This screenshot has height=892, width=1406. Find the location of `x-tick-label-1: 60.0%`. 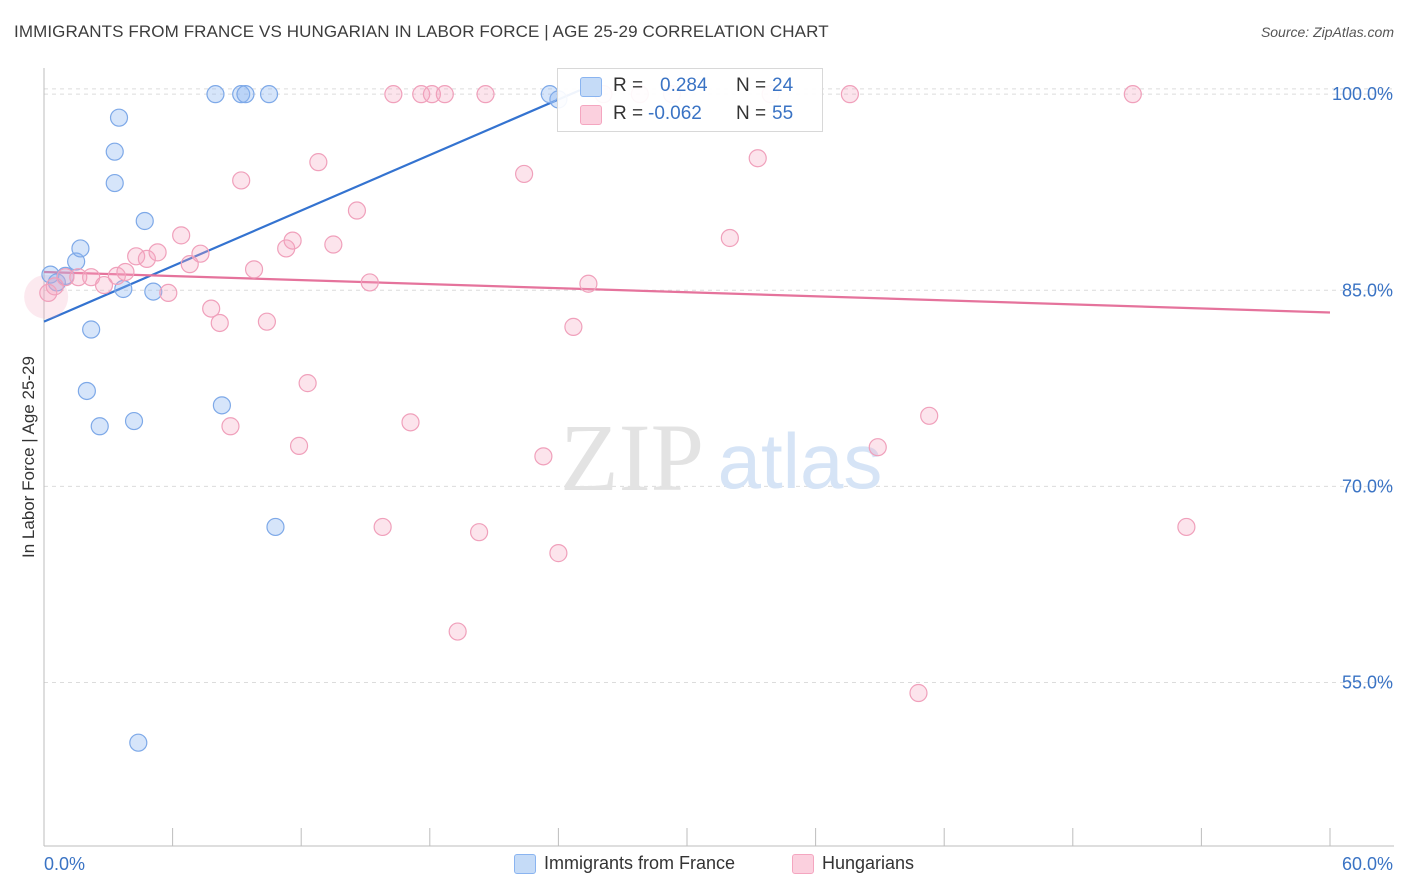

x-tick-label-1: 60.0% is located at coordinates (1367, 864).